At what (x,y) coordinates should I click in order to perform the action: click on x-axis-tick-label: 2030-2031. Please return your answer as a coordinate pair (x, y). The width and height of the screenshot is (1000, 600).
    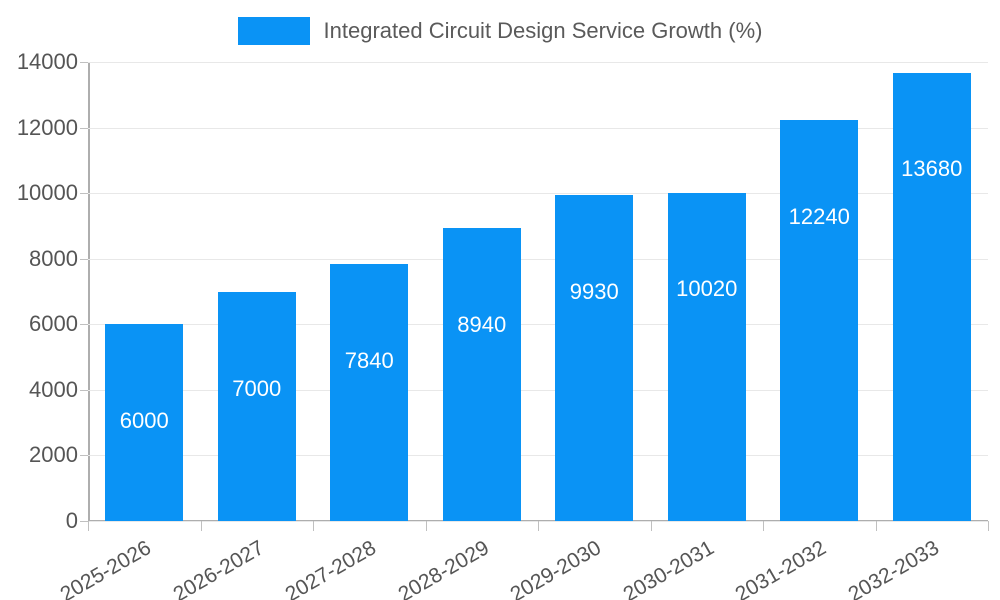
    Looking at the image, I should click on (668, 568).